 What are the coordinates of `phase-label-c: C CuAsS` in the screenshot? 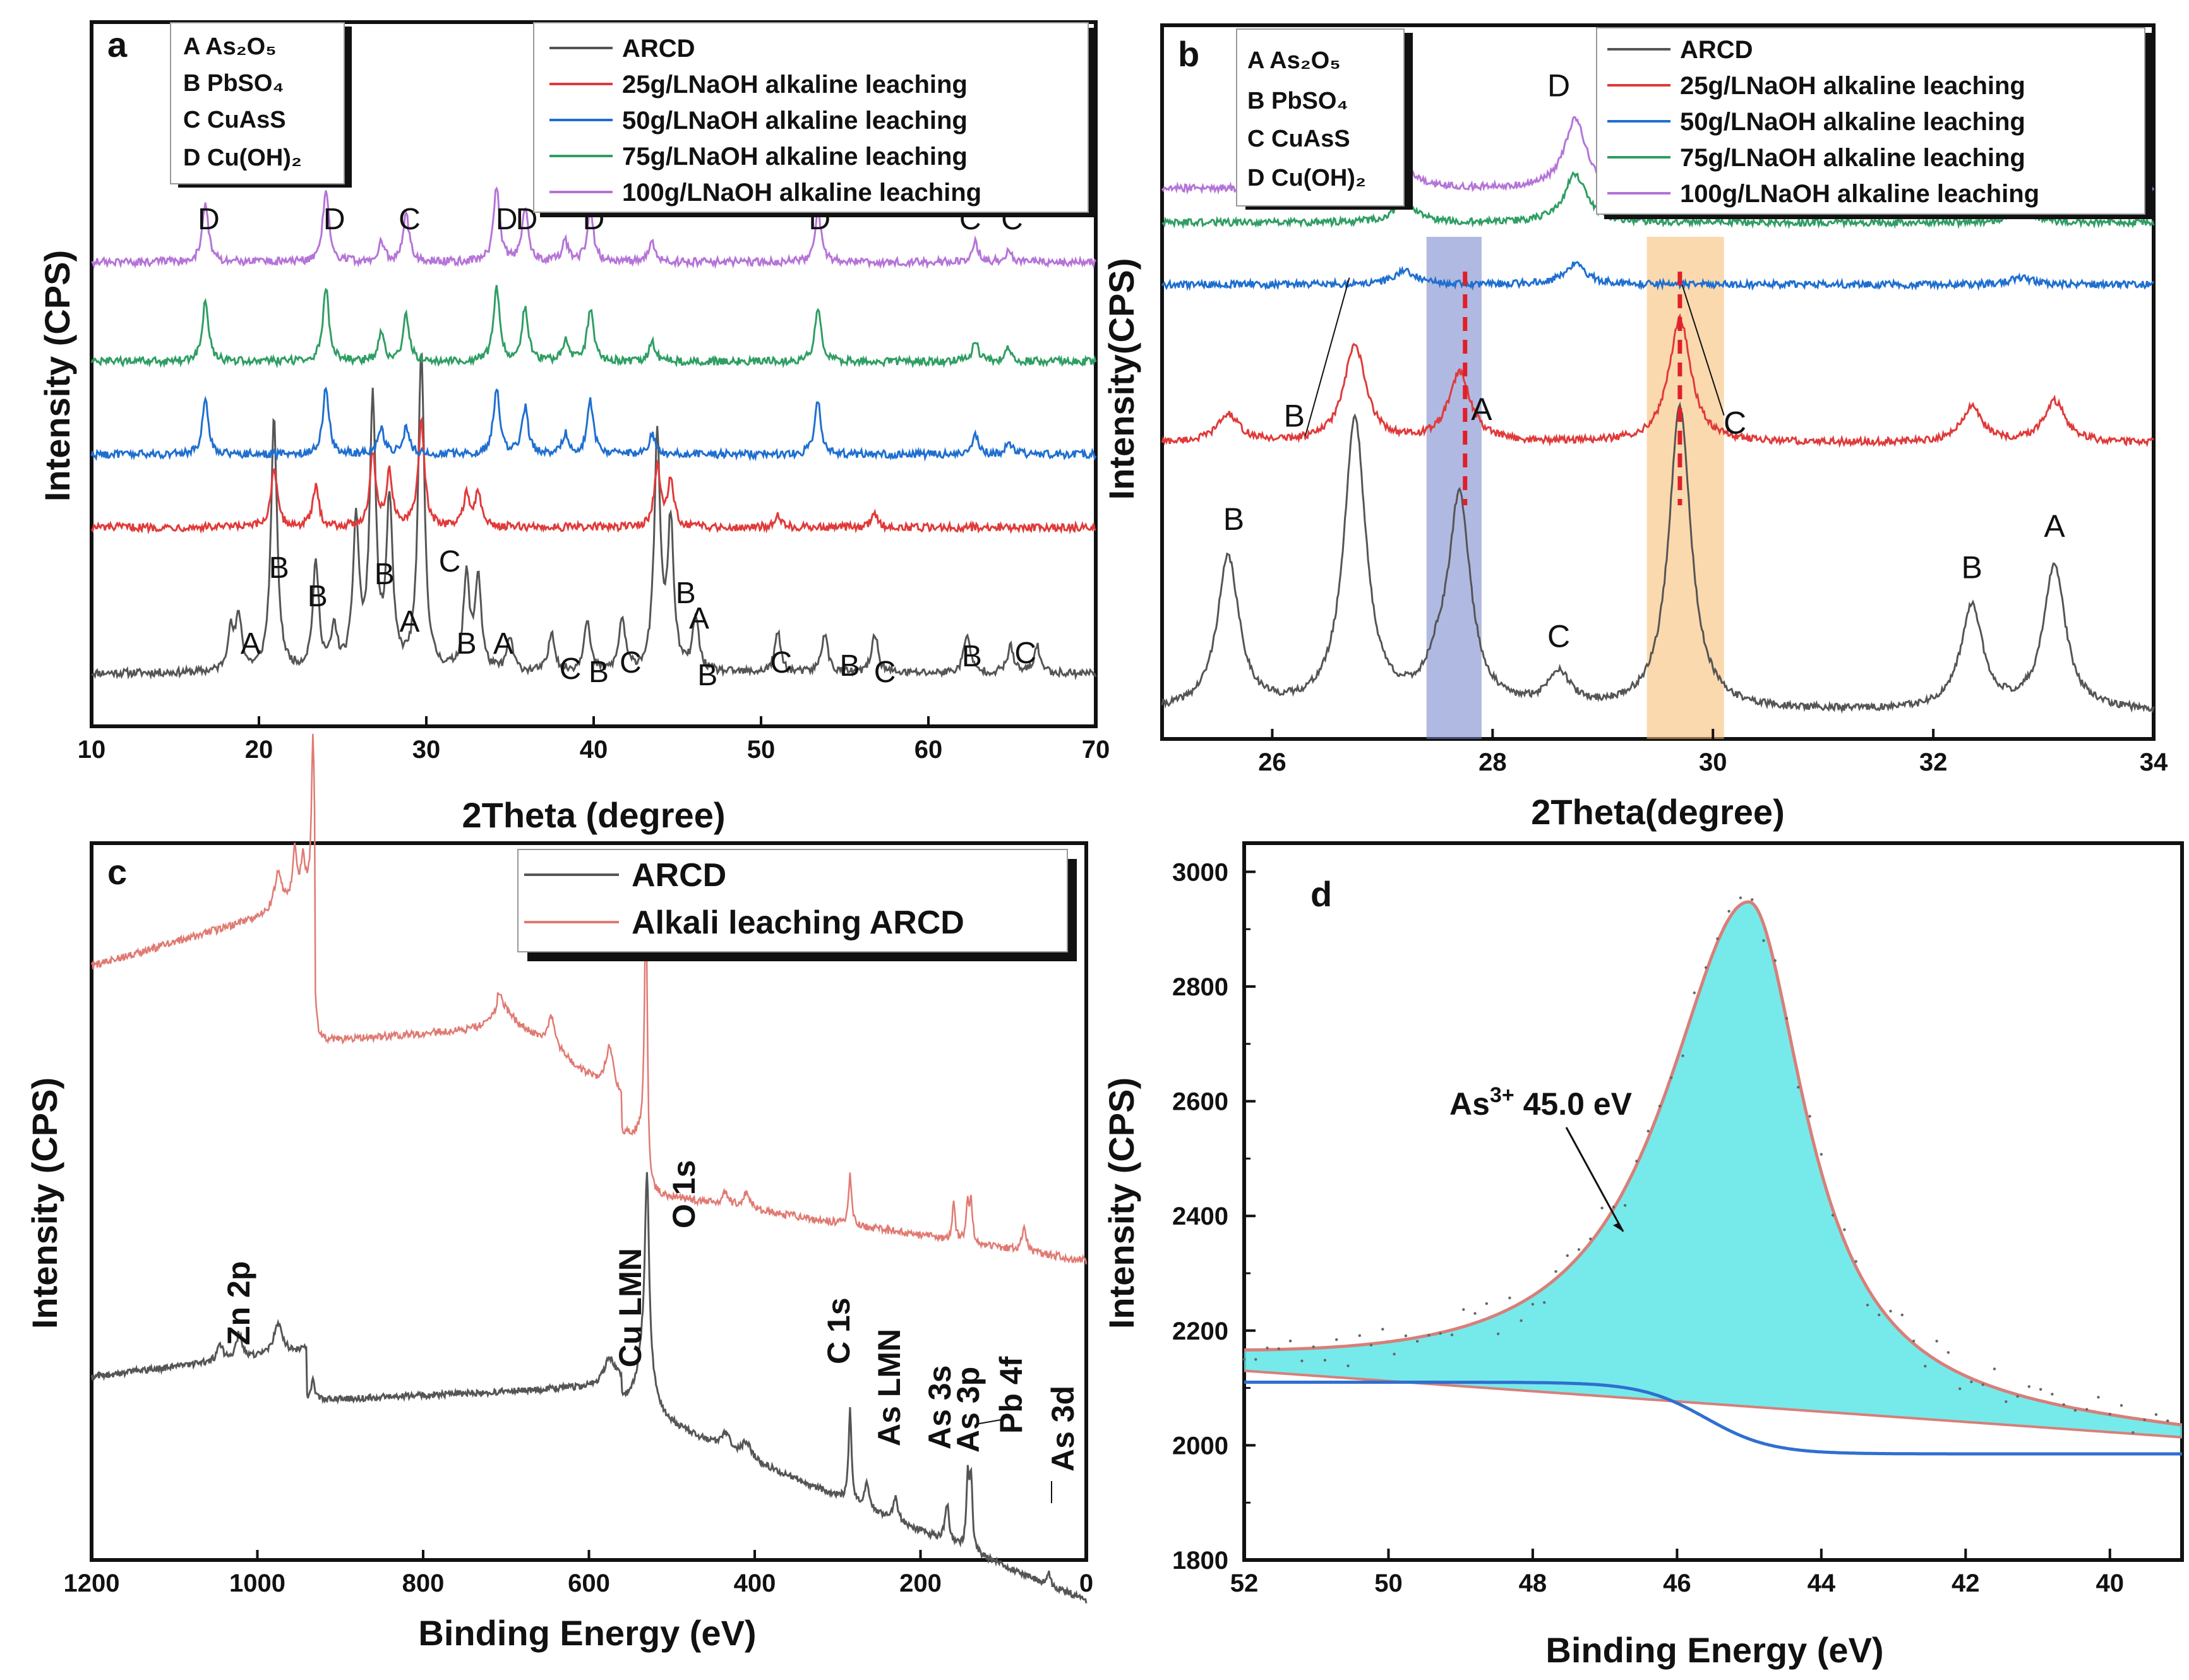 It's located at (234, 120).